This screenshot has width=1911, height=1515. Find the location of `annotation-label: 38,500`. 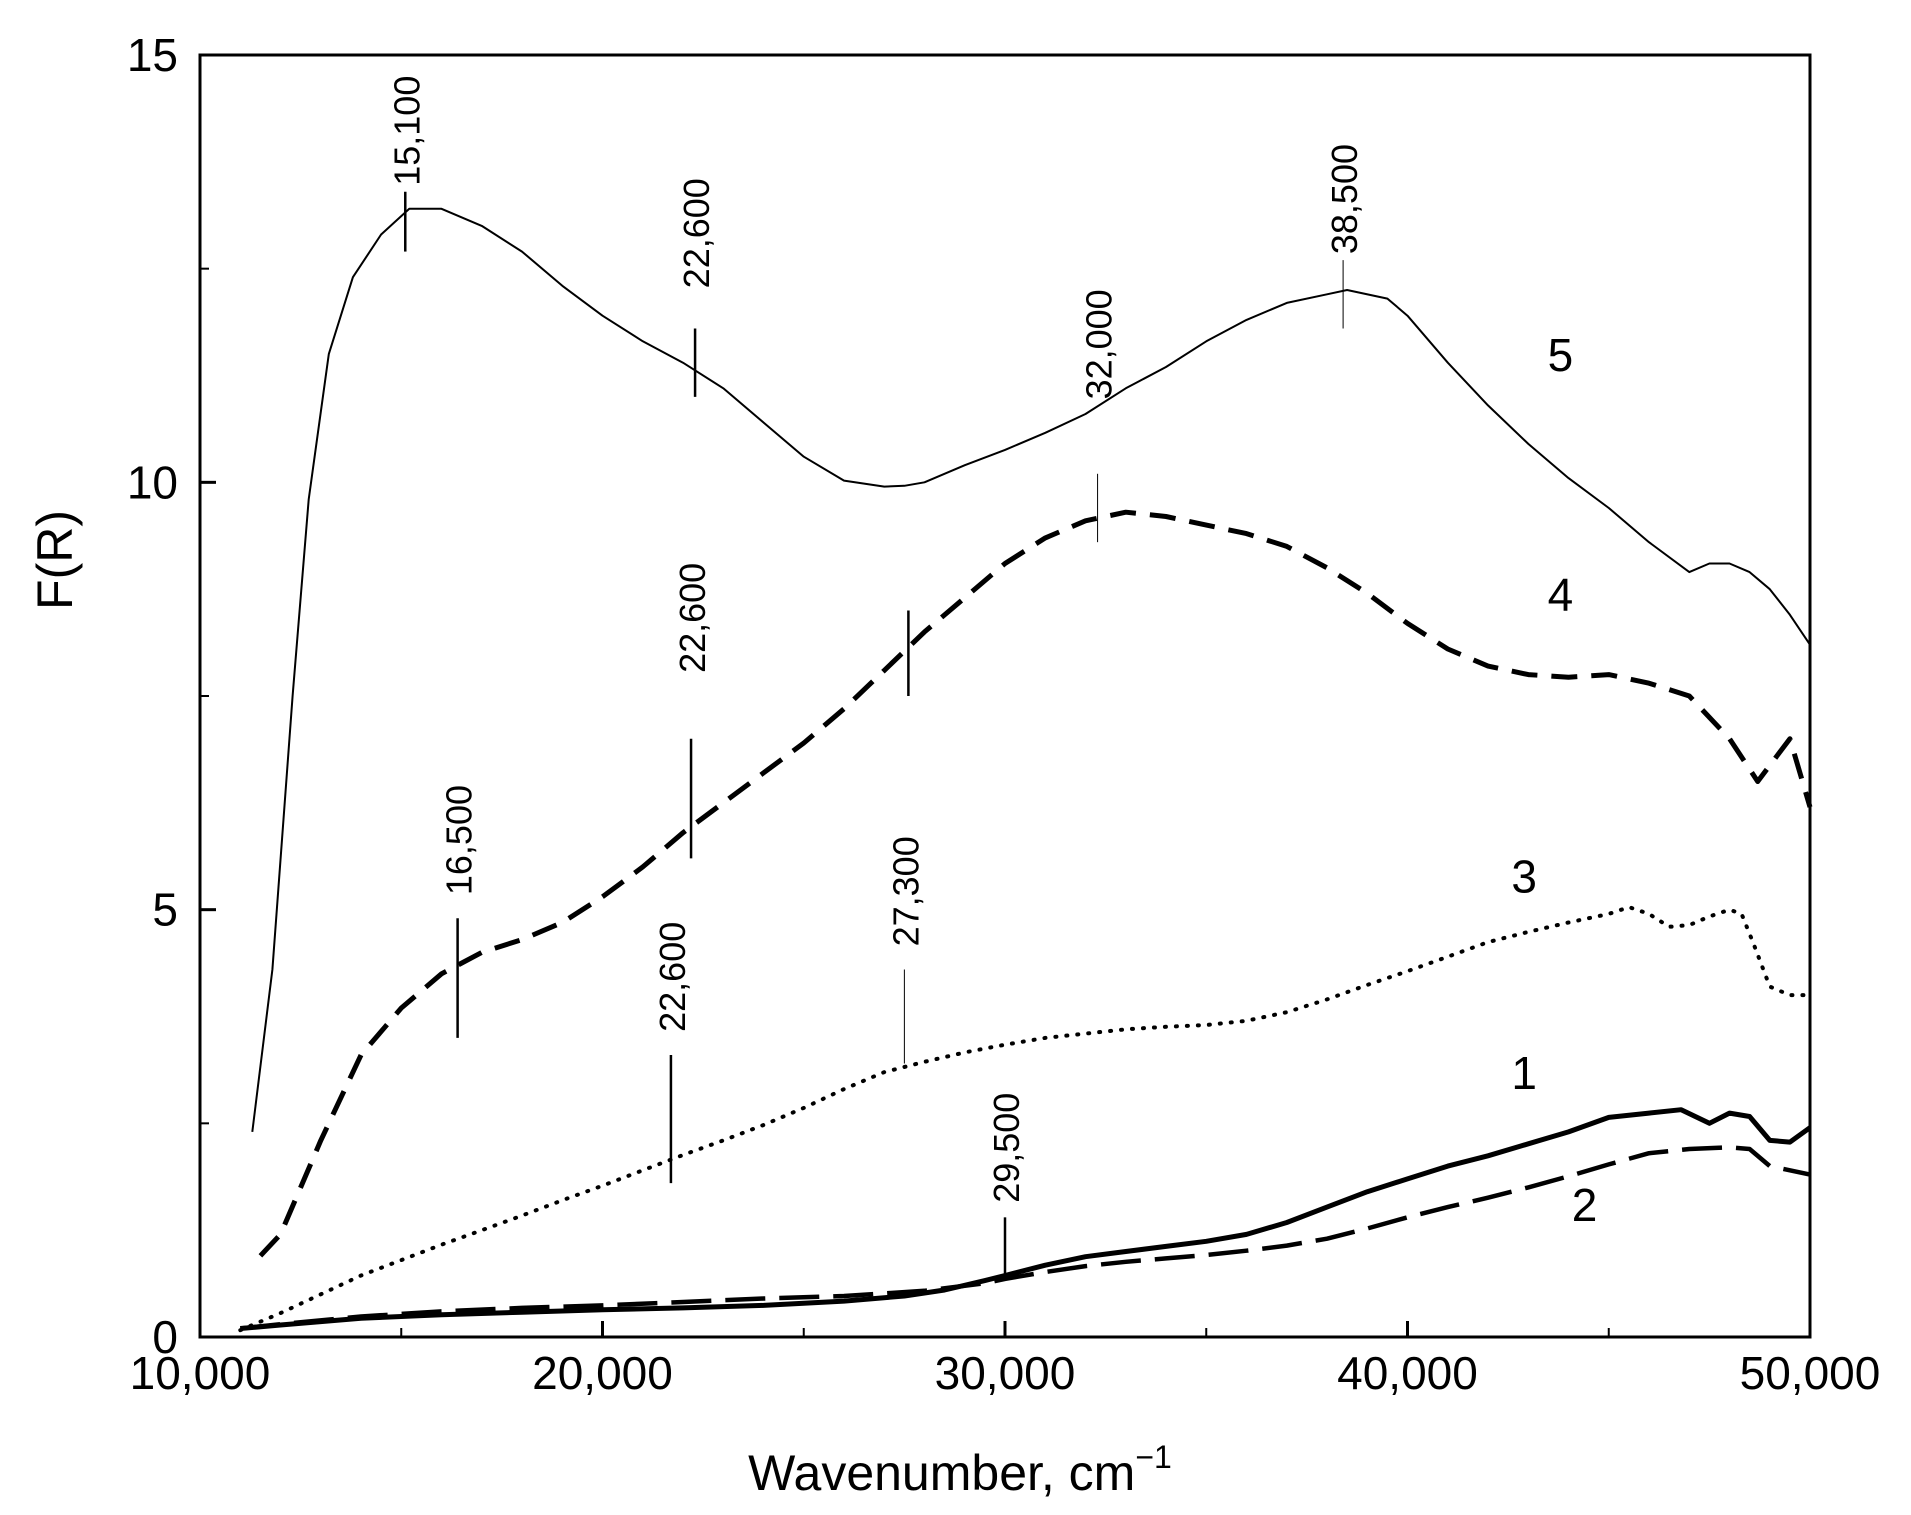

annotation-label: 38,500 is located at coordinates (1344, 199).